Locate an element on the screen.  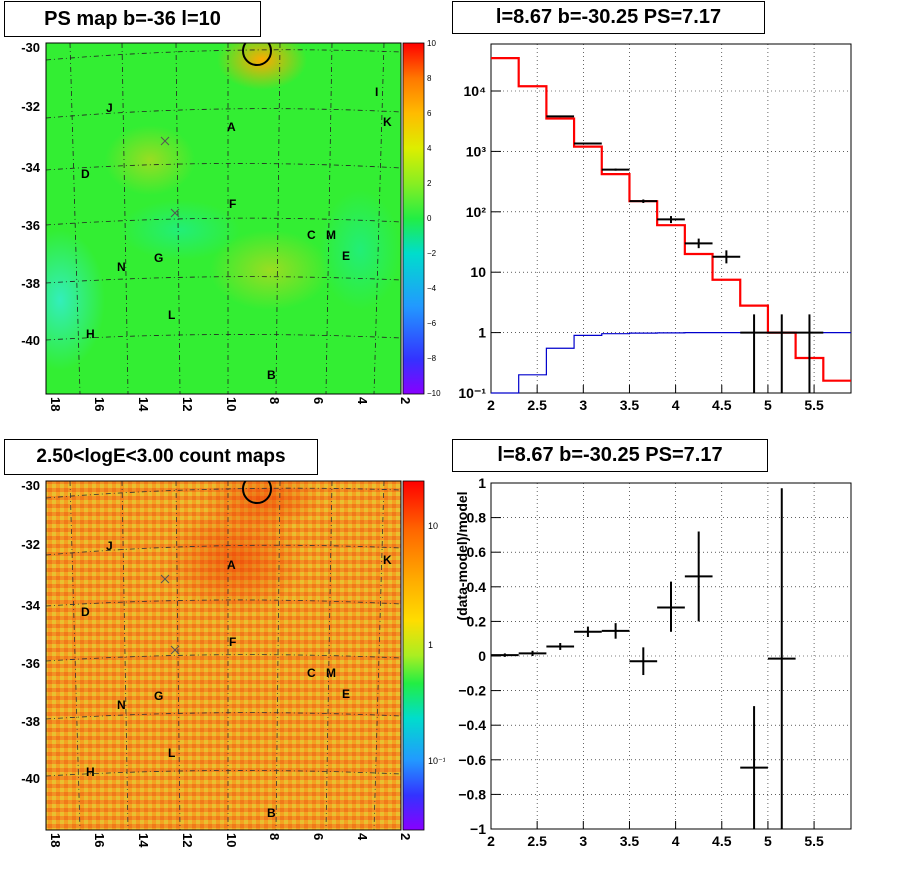
colorbar-tick: 10 is located at coordinates (433, 526).